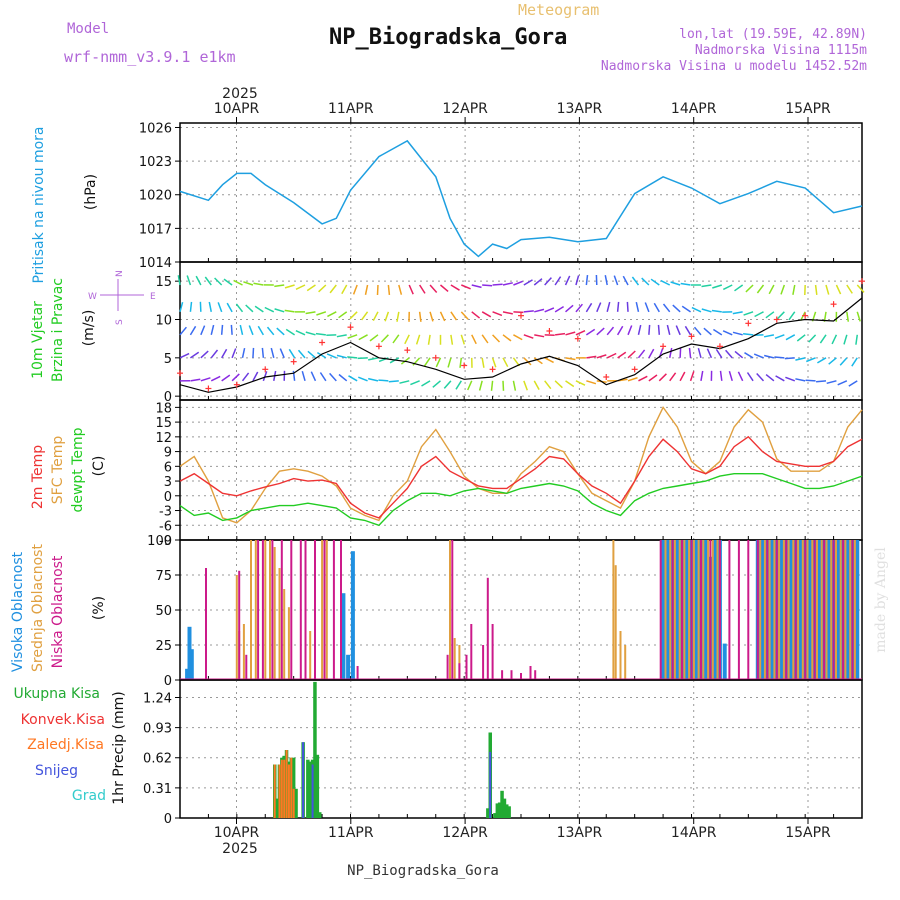 This screenshot has height=900, width=900. I want to click on y-tick-label: 0.31, so click(157, 789).